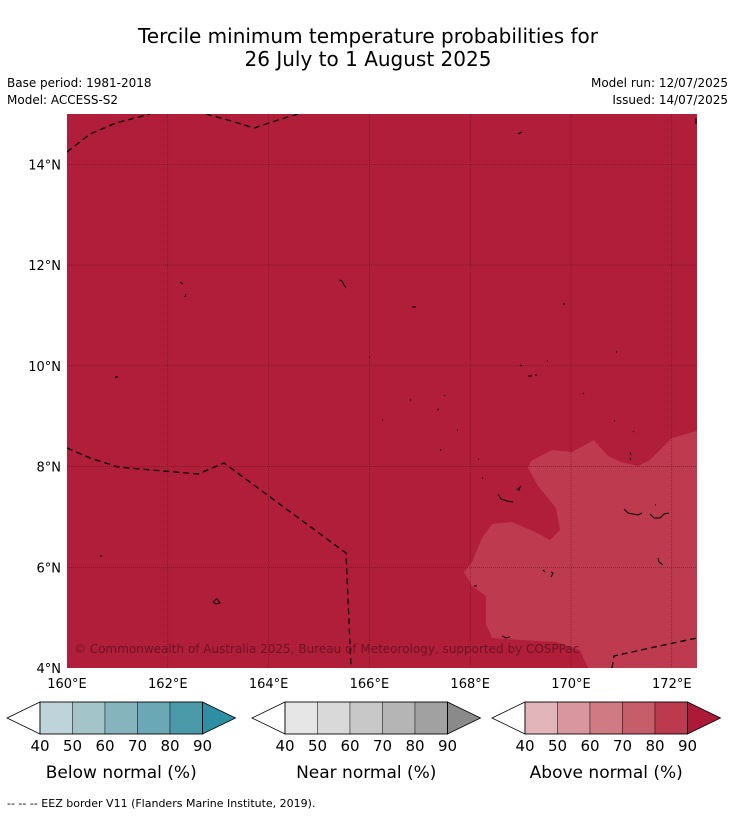 This screenshot has width=736, height=816. What do you see at coordinates (659, 83) in the screenshot?
I see `model-run-label: Model run: 12/07/2025` at bounding box center [659, 83].